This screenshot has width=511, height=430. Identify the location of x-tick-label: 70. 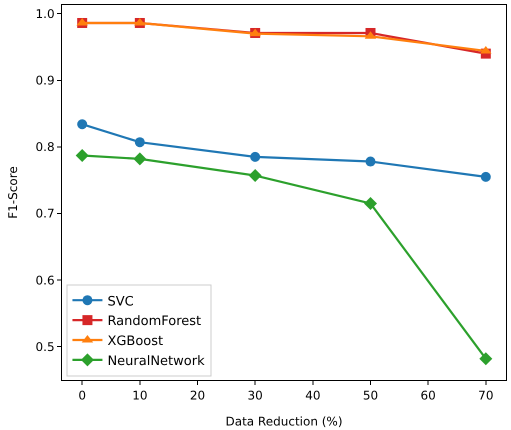
(486, 395).